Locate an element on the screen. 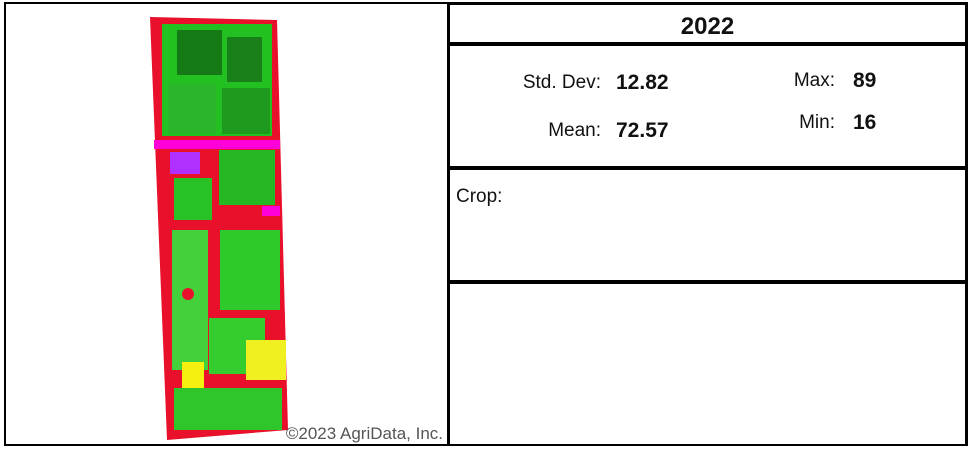  field-map is located at coordinates (219, 228).